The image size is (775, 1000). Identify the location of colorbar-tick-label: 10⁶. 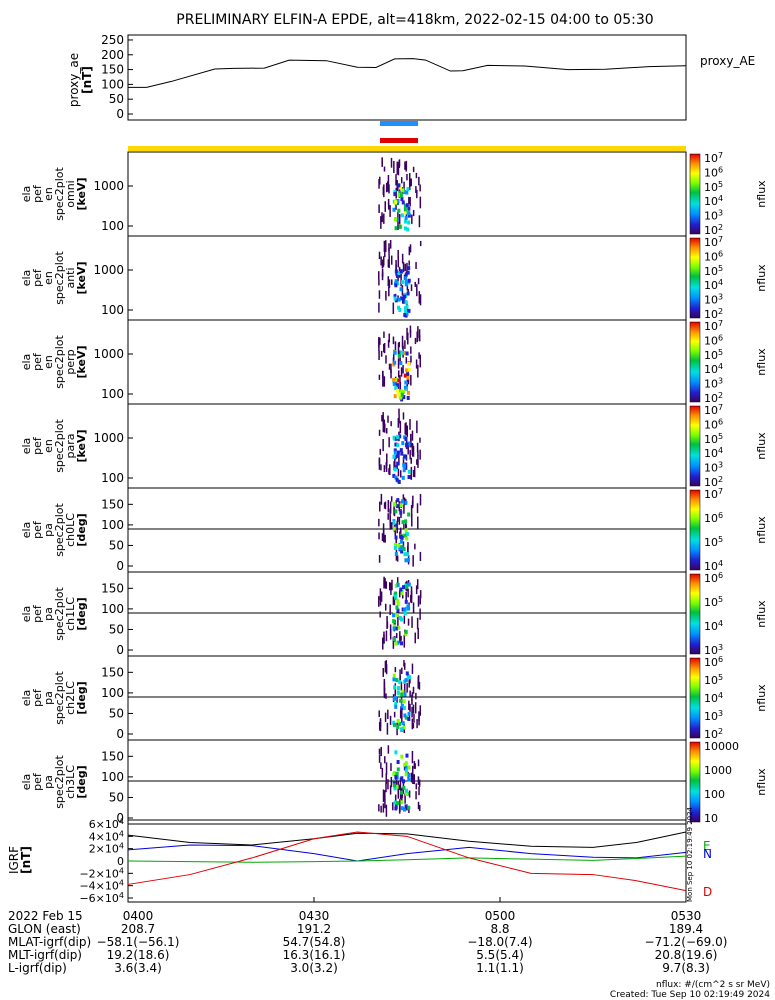
(713, 424).